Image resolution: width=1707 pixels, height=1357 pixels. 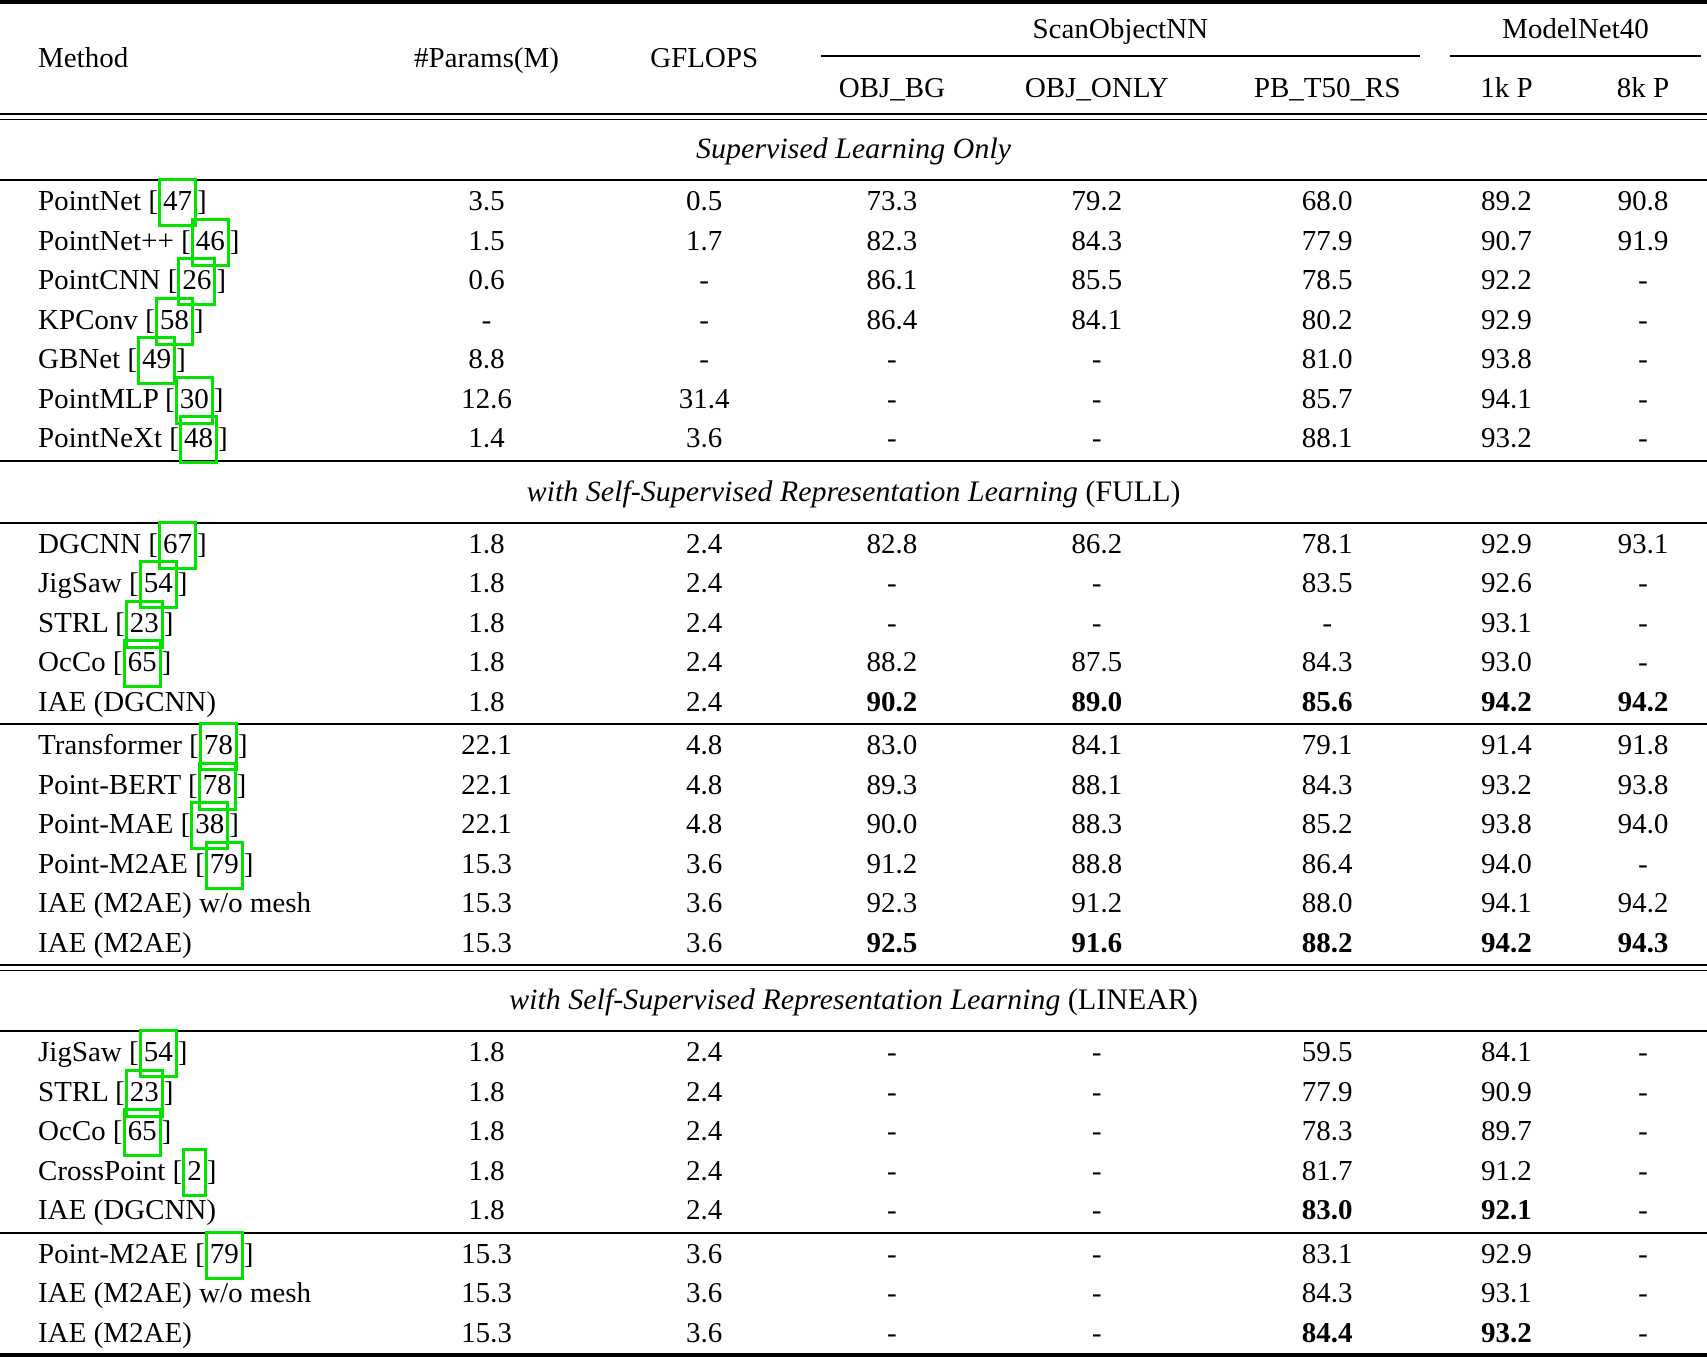 I want to click on value-cell: 84.1, so click(x=1506, y=1052).